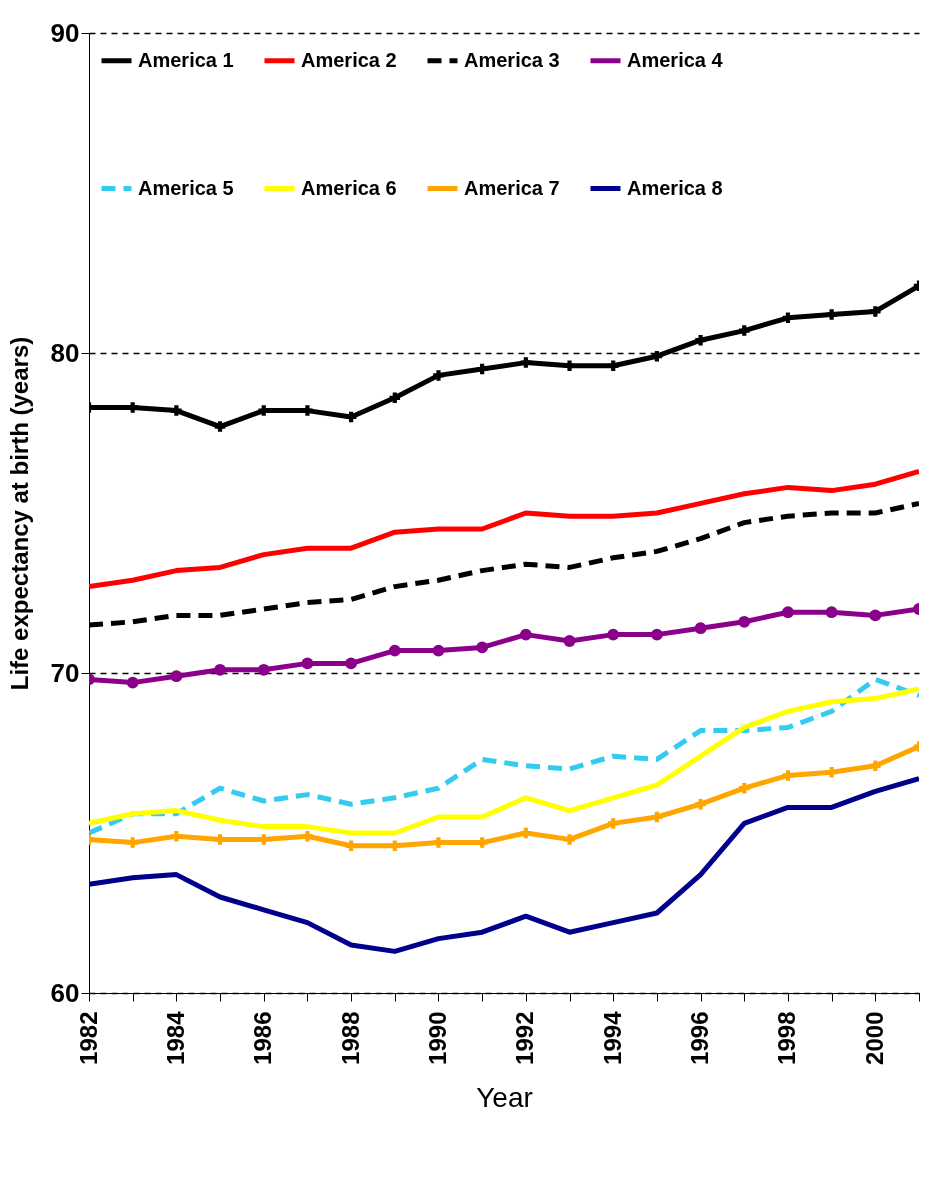  What do you see at coordinates (88, 1038) in the screenshot?
I see `x-tick-label: 1982` at bounding box center [88, 1038].